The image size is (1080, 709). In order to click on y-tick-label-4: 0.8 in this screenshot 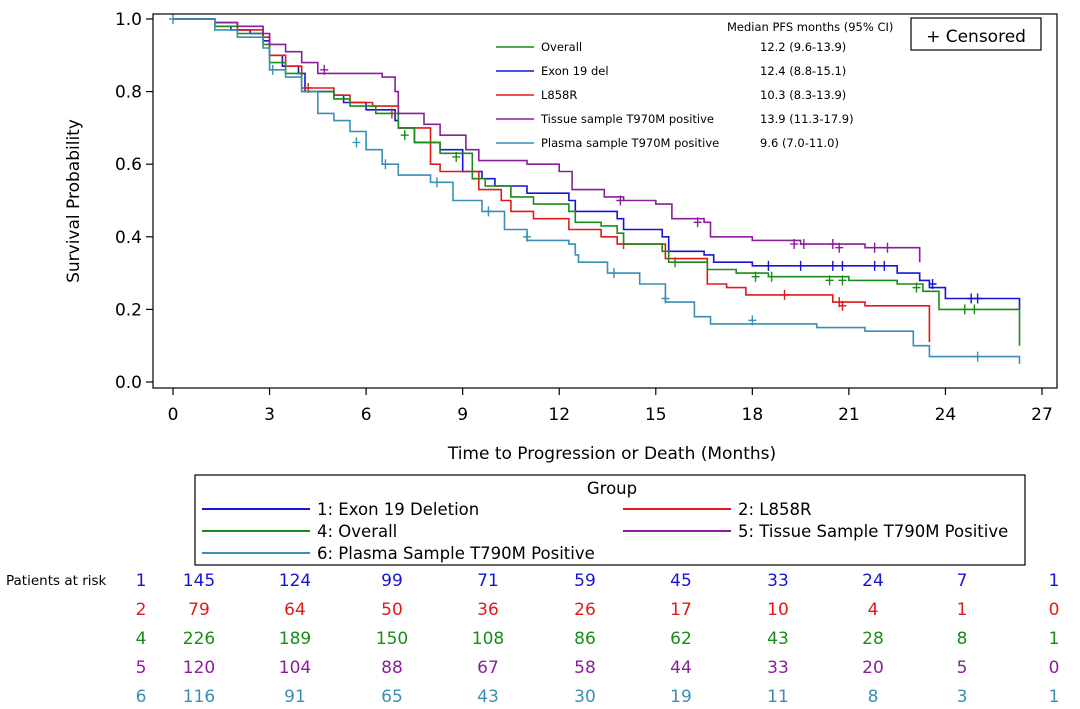, I will do `click(128, 93)`.